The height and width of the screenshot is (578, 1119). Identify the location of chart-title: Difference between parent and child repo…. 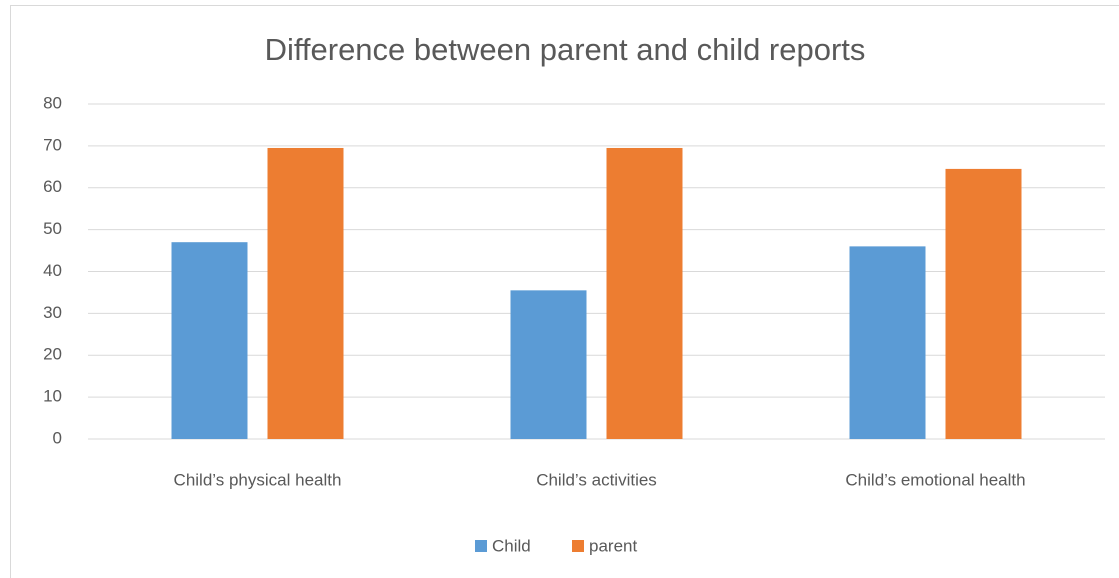
(565, 49).